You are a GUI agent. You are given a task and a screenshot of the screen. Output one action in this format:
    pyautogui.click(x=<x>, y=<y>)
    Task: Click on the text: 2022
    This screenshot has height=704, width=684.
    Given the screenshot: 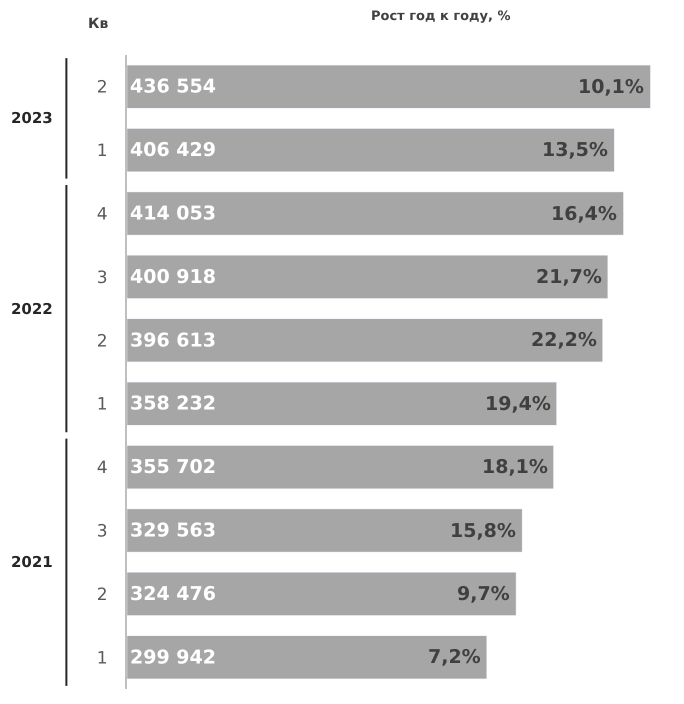 What is the action you would take?
    pyautogui.click(x=32, y=309)
    